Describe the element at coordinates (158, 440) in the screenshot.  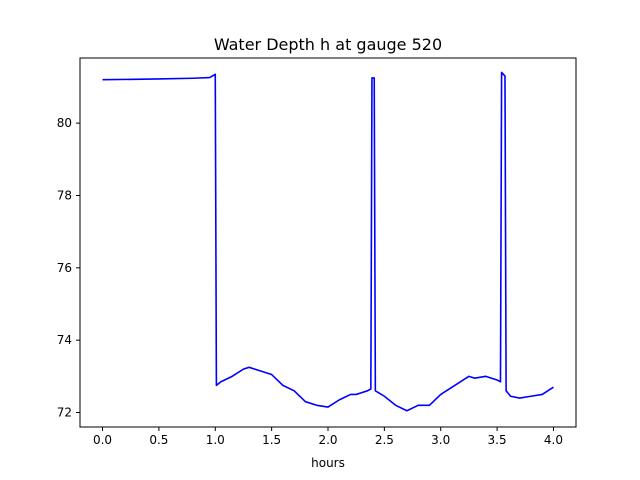
I see `x-tick-label: 0.5` at that location.